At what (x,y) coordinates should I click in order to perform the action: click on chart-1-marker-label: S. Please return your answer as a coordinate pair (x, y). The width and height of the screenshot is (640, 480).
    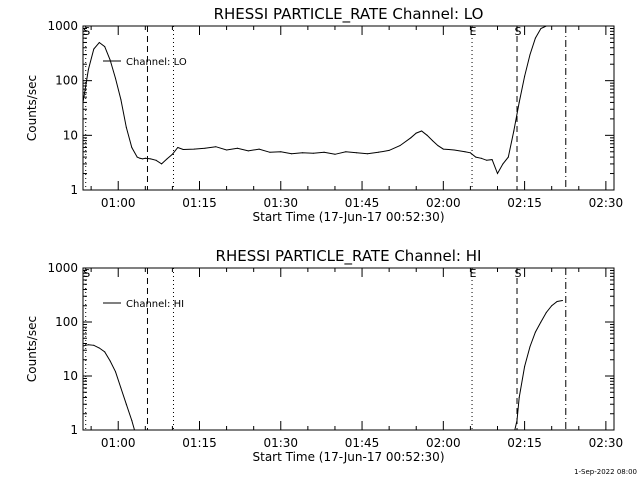
    Looking at the image, I should click on (86, 31).